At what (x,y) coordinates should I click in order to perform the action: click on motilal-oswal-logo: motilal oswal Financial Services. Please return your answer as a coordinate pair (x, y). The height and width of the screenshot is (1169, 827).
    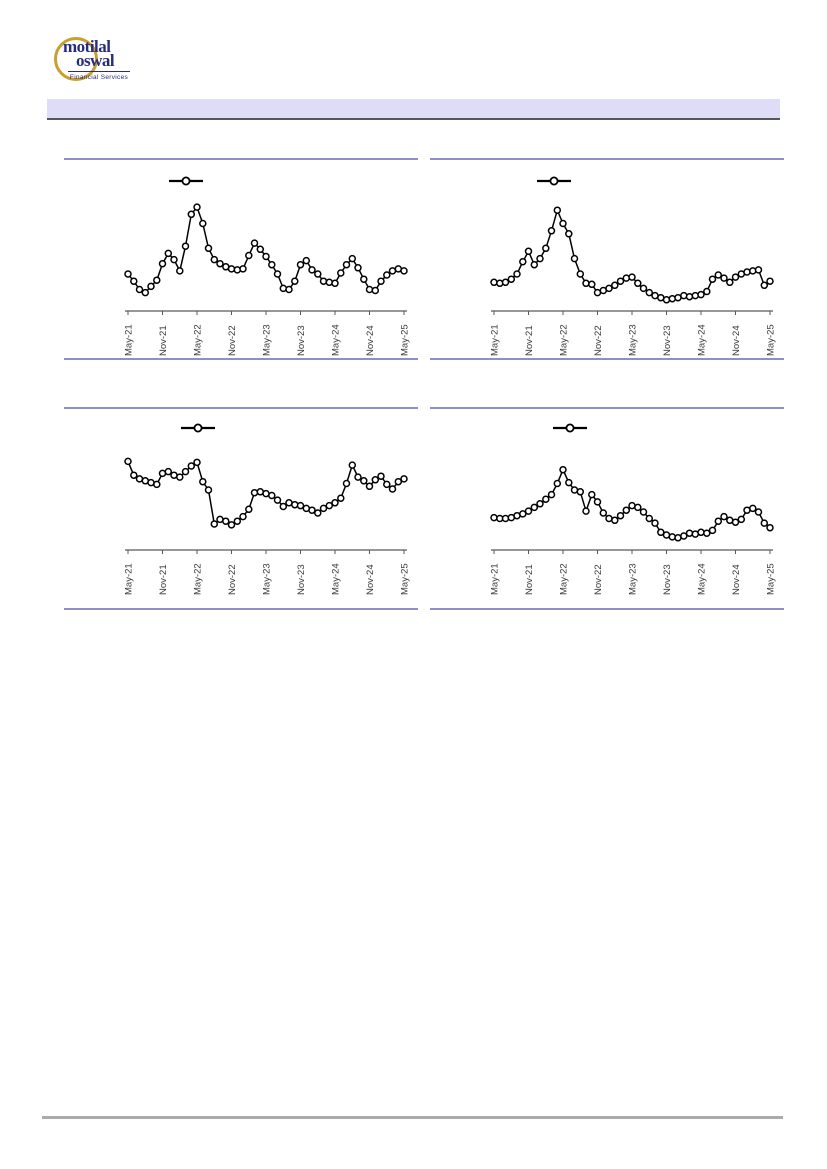
    Looking at the image, I should click on (130, 61).